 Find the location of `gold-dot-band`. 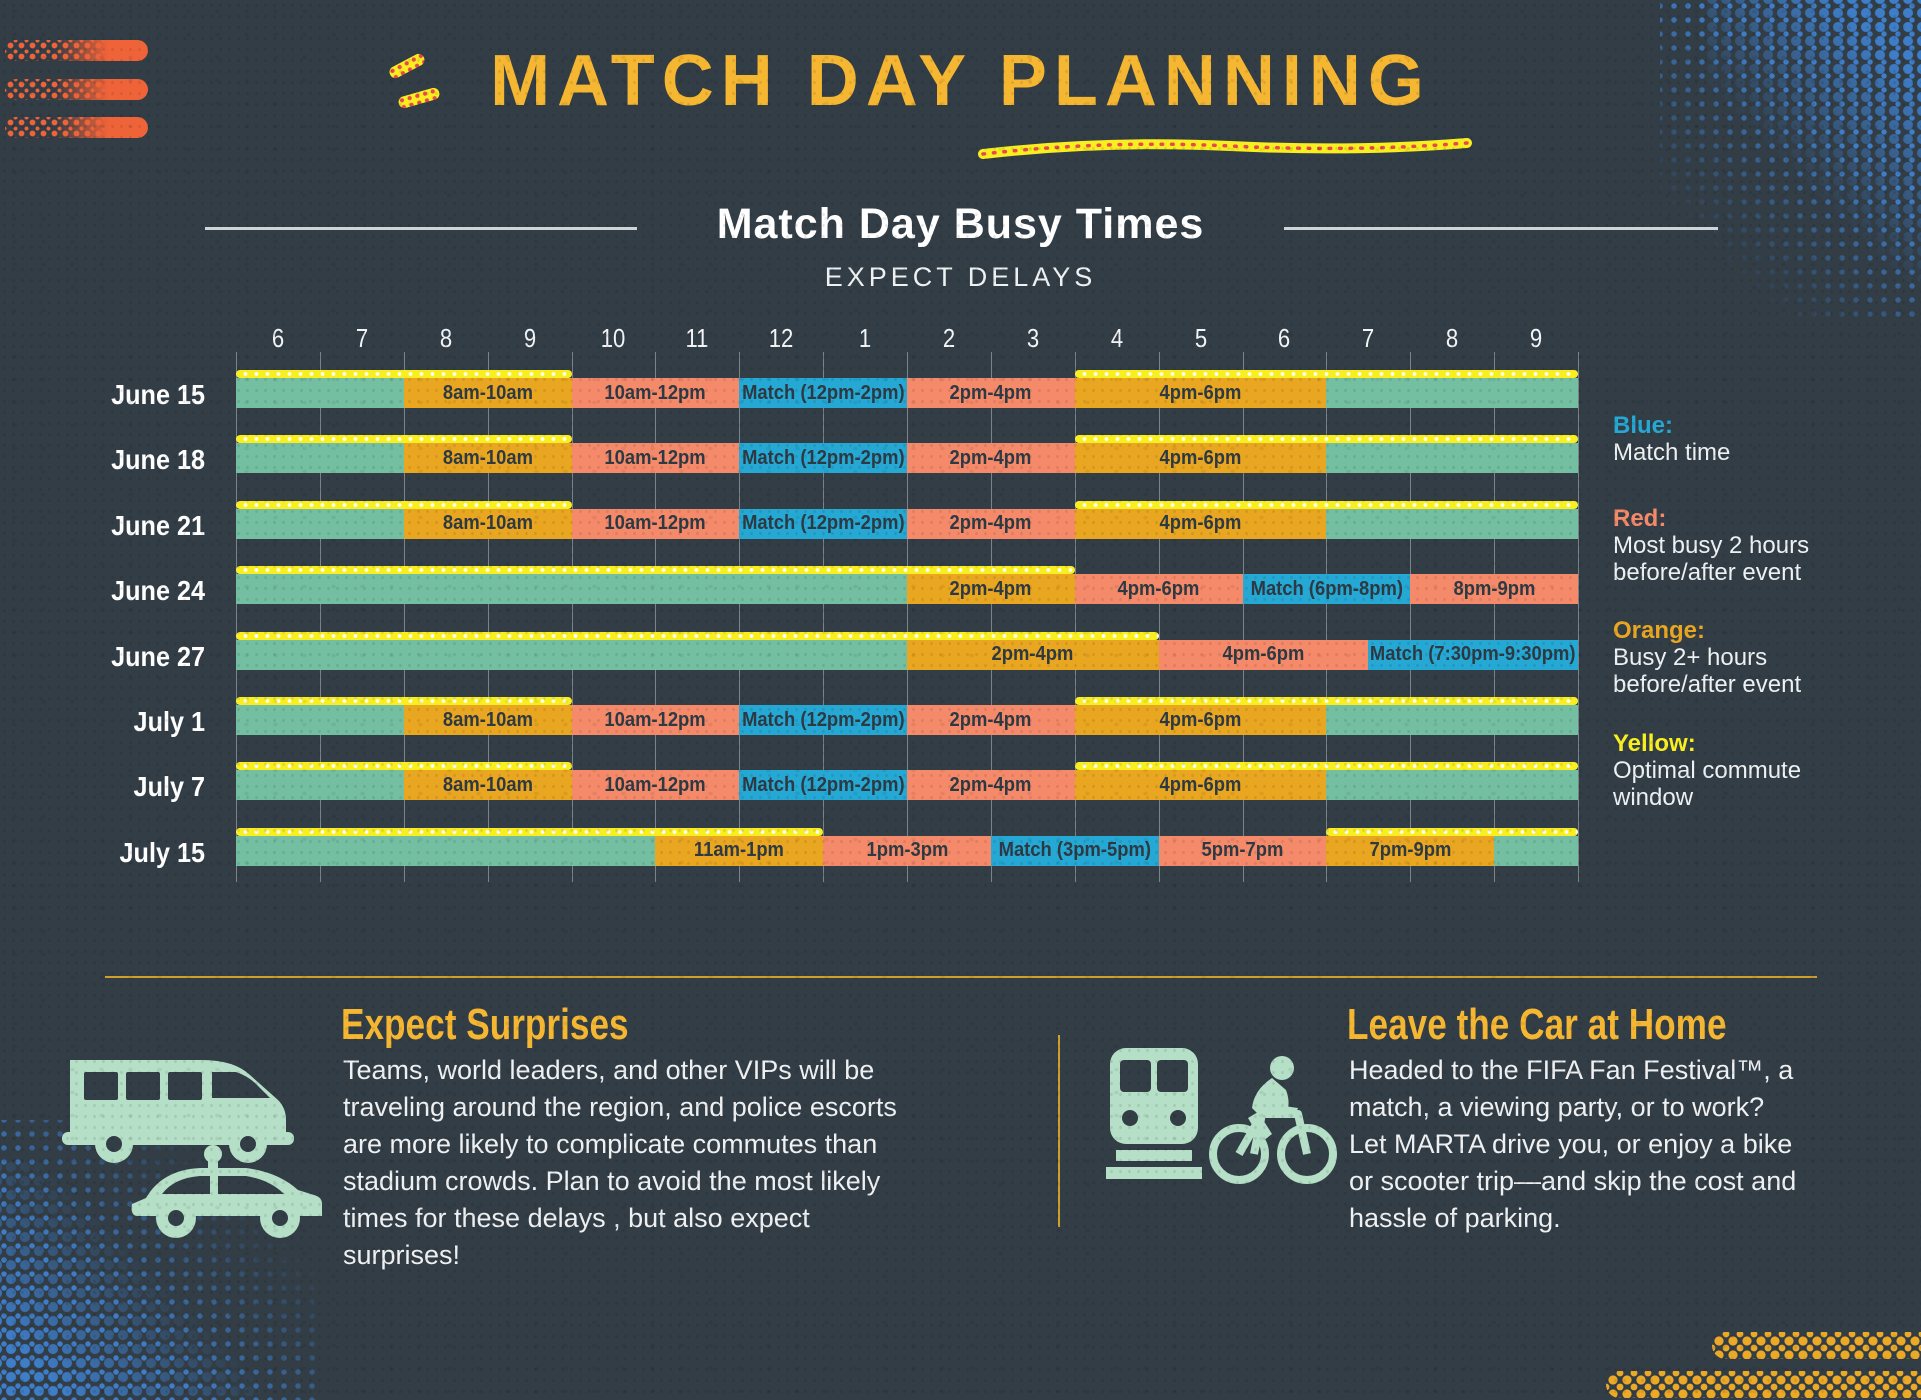

gold-dot-band is located at coordinates (1816, 1345).